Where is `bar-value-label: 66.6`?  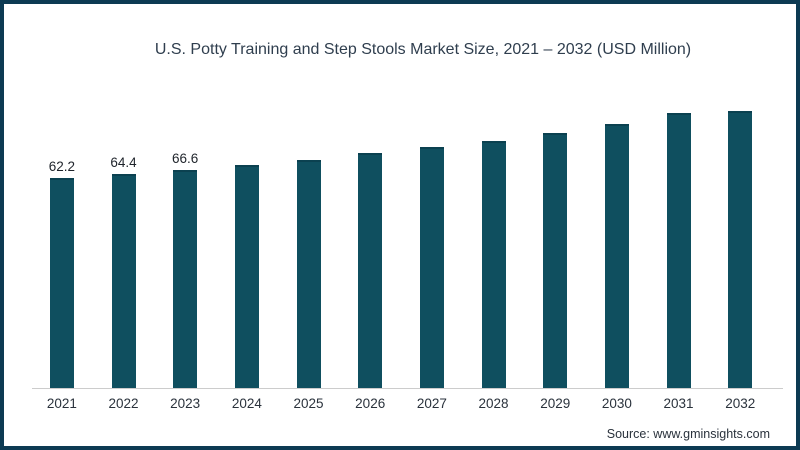 bar-value-label: 66.6 is located at coordinates (185, 158).